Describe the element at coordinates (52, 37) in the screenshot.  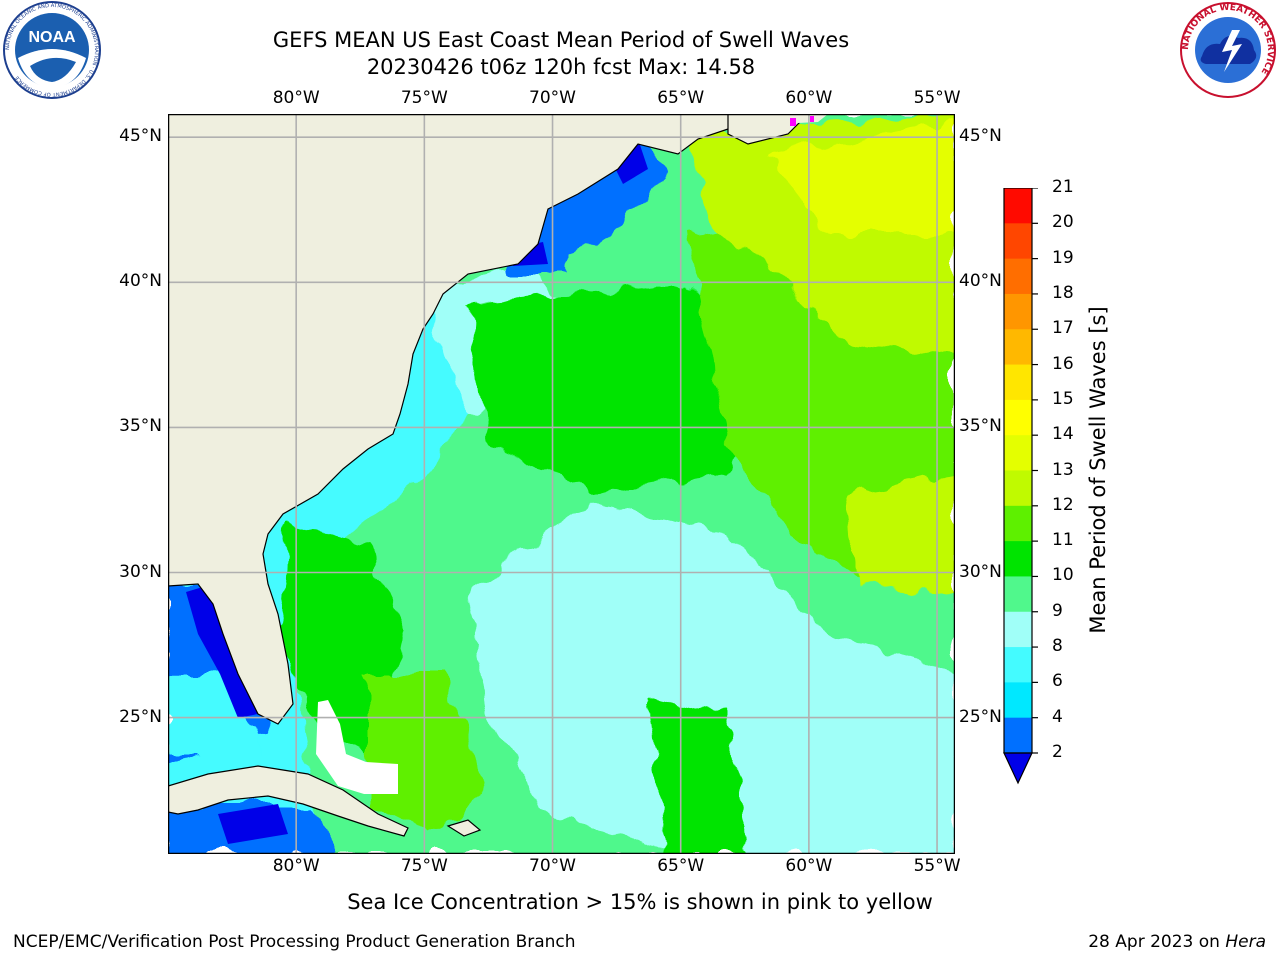
I see `noaa-logo-text: NOAA` at that location.